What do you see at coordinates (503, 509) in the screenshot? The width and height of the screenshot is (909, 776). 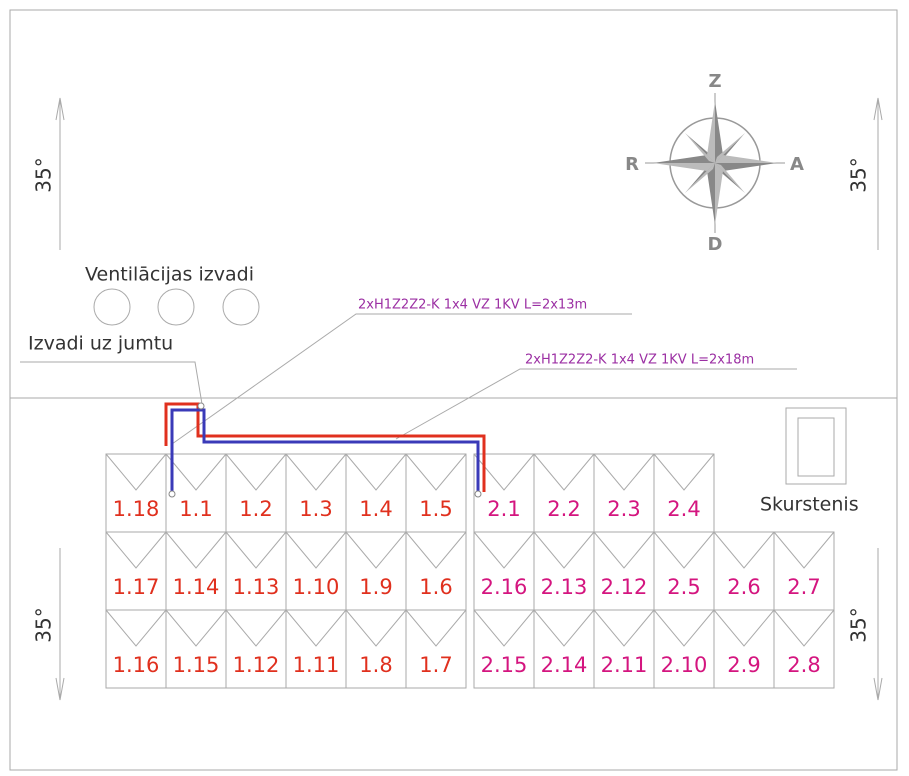 I see `panel-label: 2.1` at bounding box center [503, 509].